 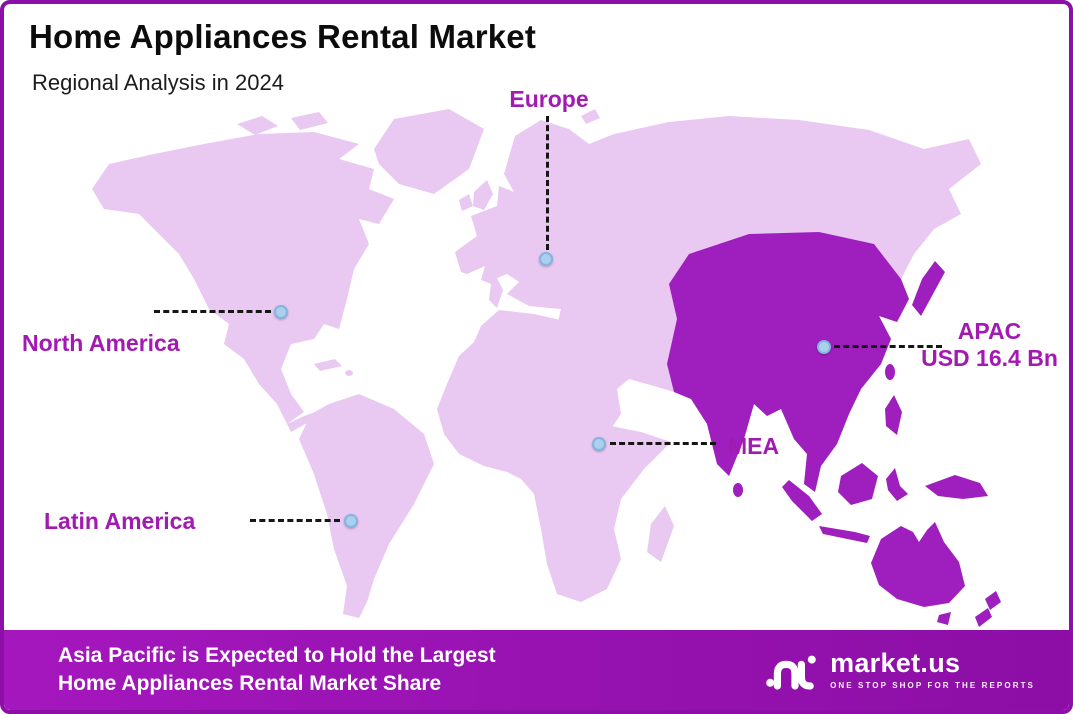 What do you see at coordinates (599, 444) in the screenshot?
I see `marker-mea` at bounding box center [599, 444].